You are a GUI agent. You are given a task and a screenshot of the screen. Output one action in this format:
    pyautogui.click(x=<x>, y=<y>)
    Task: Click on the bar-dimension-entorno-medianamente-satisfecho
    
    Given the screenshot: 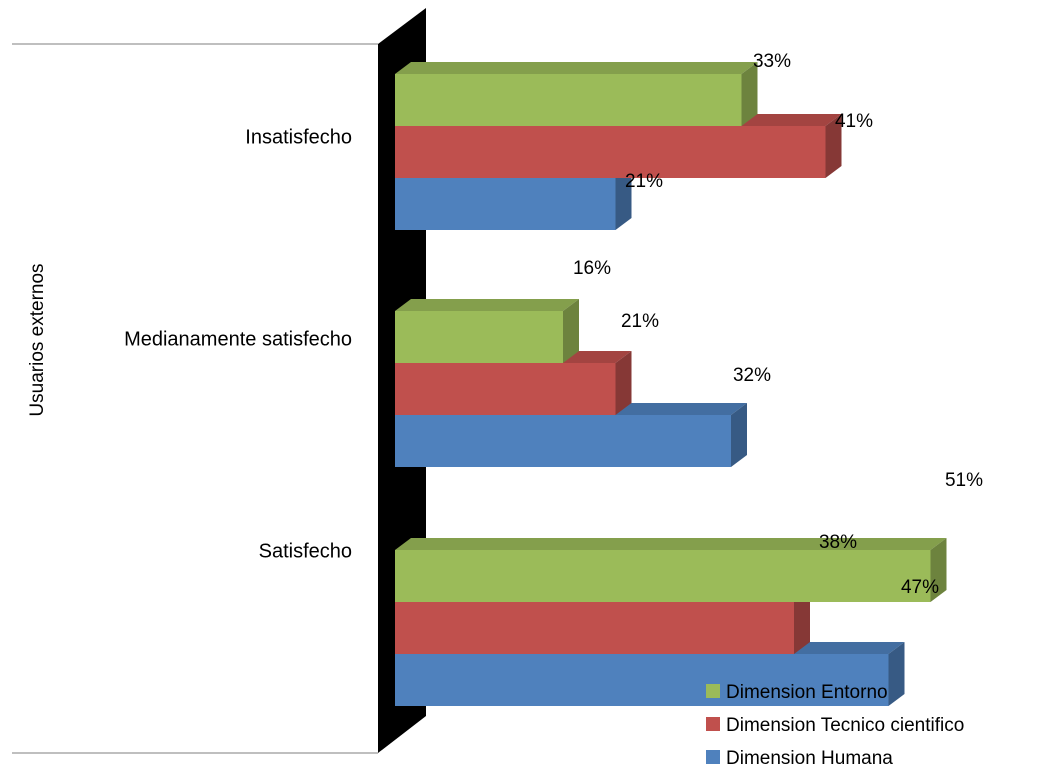 What is the action you would take?
    pyautogui.click(x=487, y=331)
    